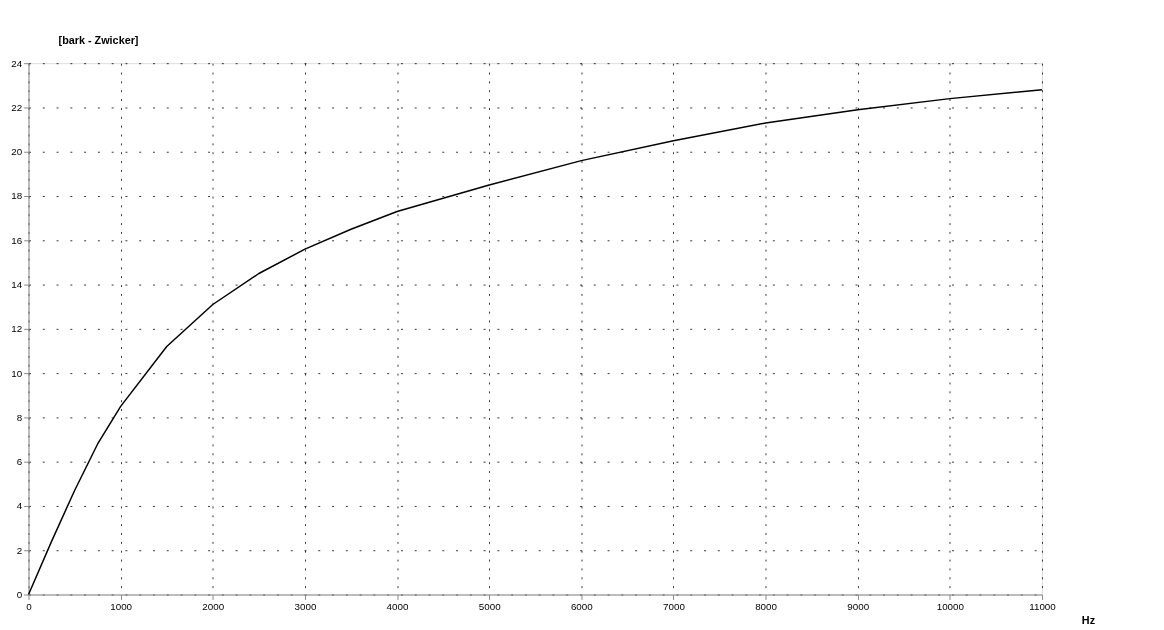 The height and width of the screenshot is (630, 1164). I want to click on y-tick-label: 12, so click(17, 329).